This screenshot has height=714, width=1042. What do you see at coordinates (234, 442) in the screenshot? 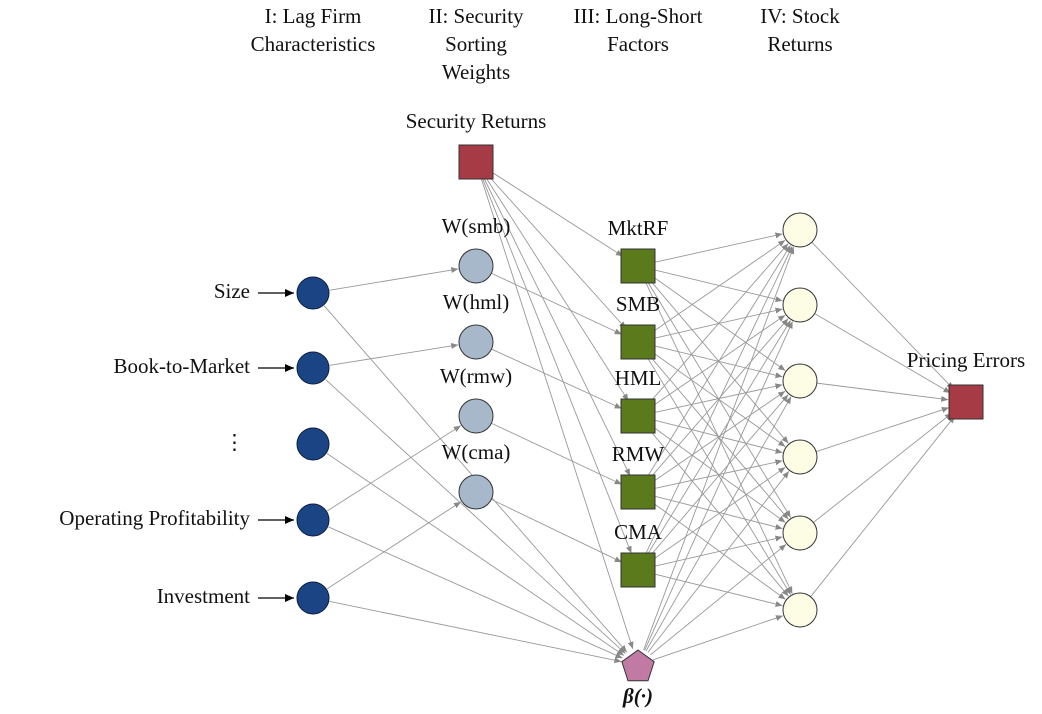
I see `input-label: ⋮` at bounding box center [234, 442].